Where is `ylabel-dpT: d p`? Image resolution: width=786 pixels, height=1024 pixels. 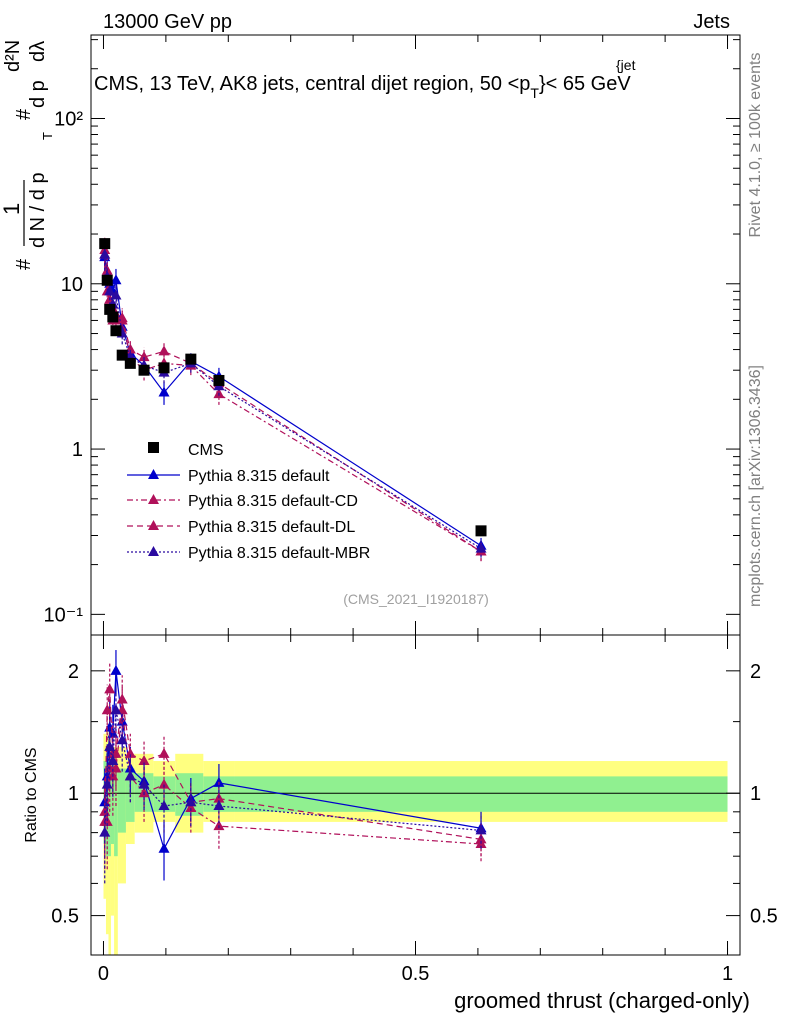
ylabel-dpT: d p is located at coordinates (38, 94).